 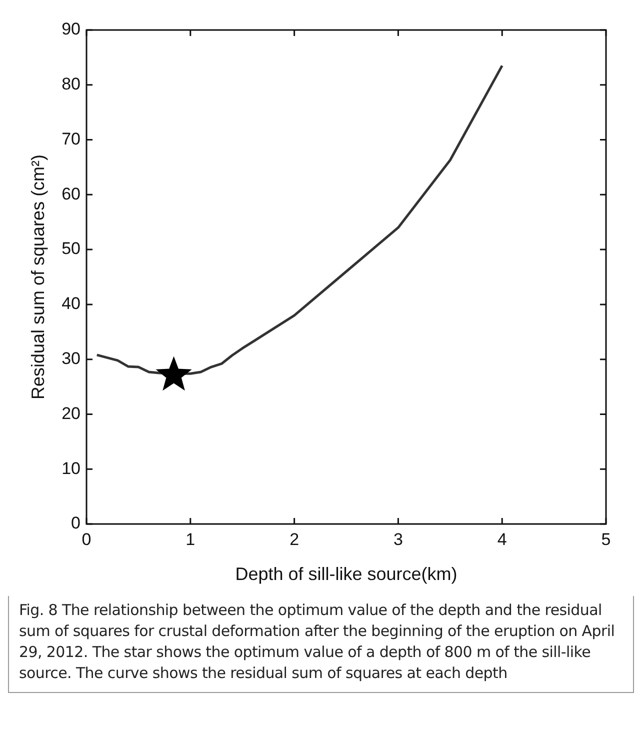 I want to click on x-axis-title: Depth of sill-like source(km), so click(x=346, y=574).